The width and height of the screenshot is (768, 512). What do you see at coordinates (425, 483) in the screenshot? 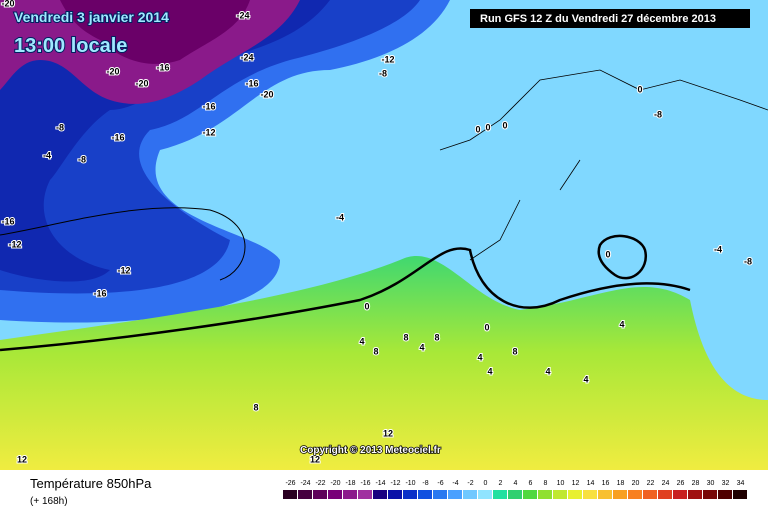
I see `scale-label: -8` at bounding box center [425, 483].